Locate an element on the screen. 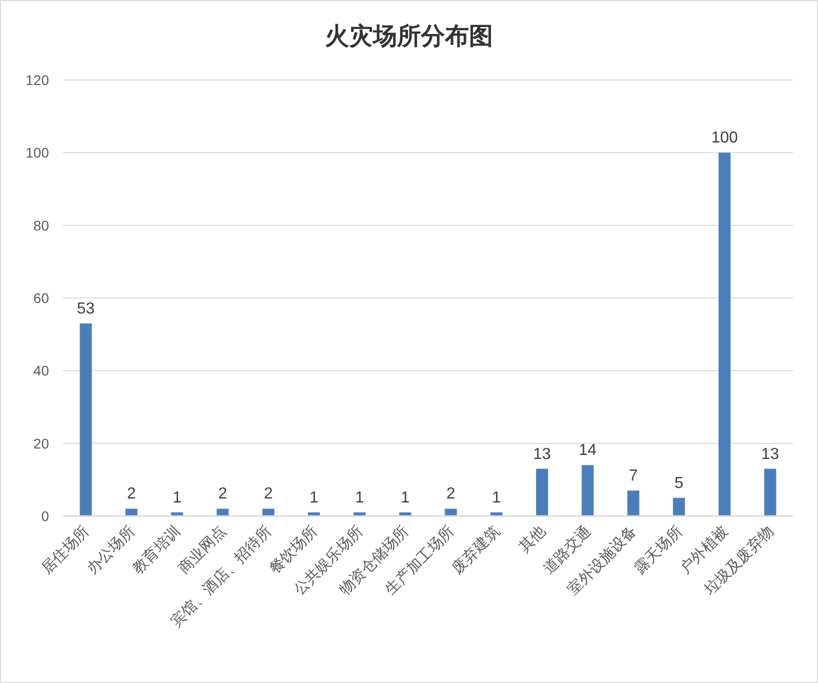 This screenshot has height=683, width=818. y-tick-label: 40 is located at coordinates (41, 370).